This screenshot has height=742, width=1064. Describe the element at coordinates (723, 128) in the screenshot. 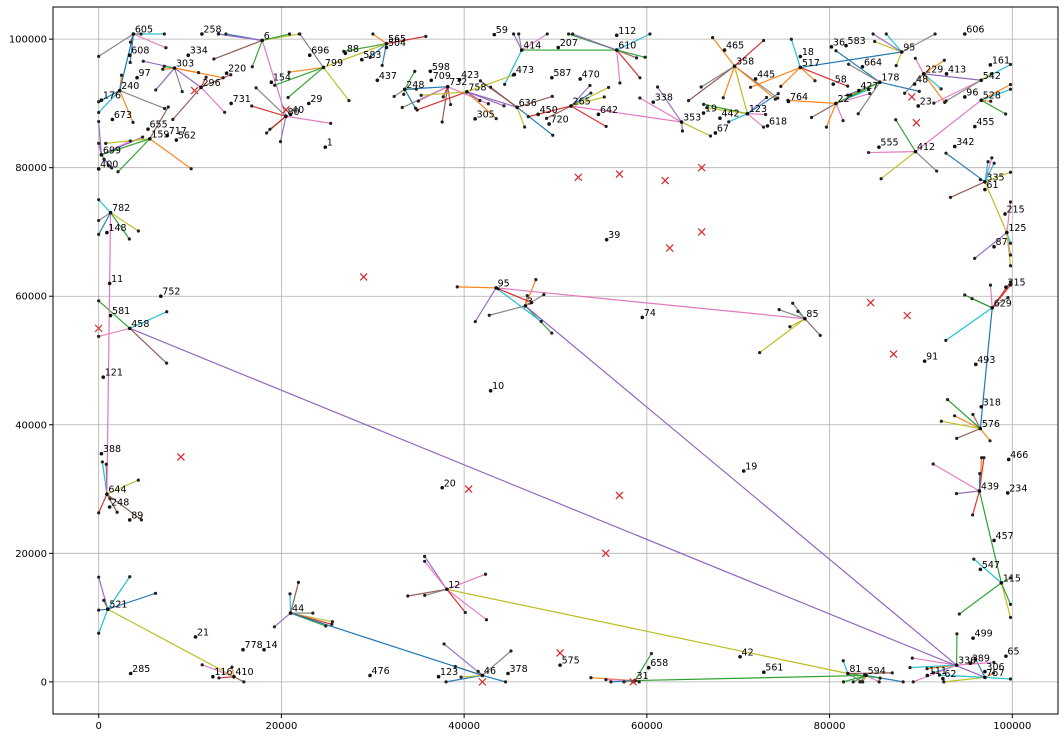

I see `point-label: 67` at that location.